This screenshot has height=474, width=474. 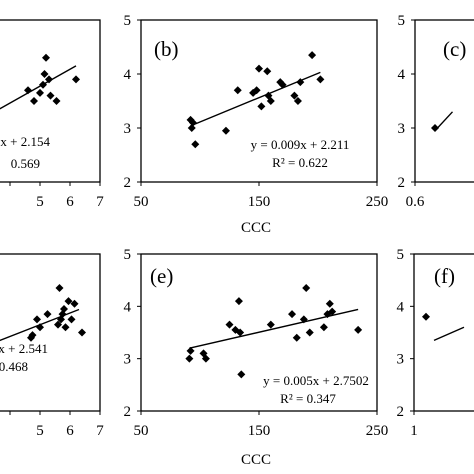 What do you see at coordinates (415, 202) in the screenshot?
I see `x-tick-label: 0.6` at bounding box center [415, 202].